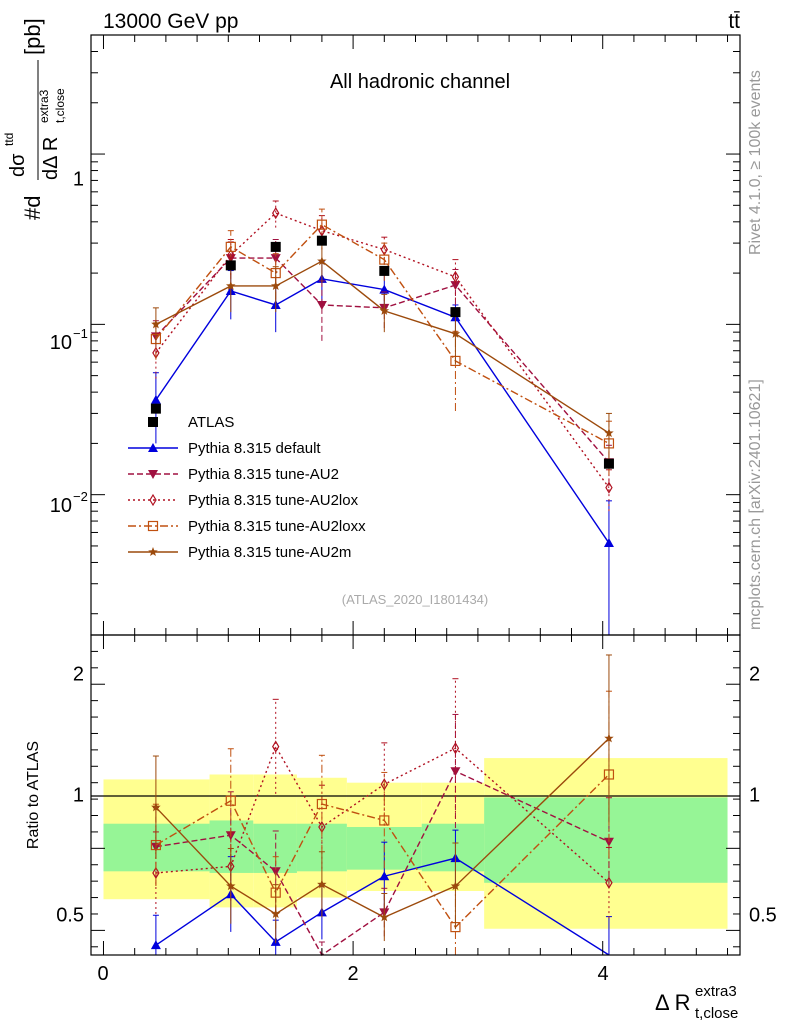 The height and width of the screenshot is (1024, 786). Describe the element at coordinates (51, 158) in the screenshot. I see `y-axis-title-denominator: dΔ R` at that location.